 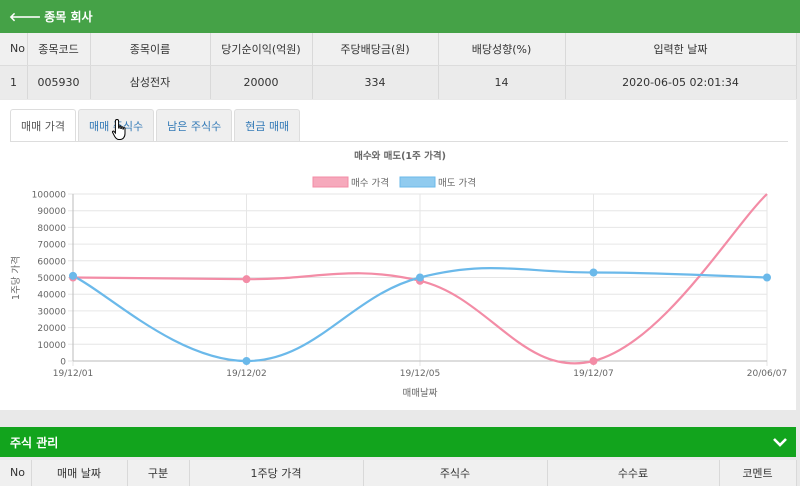 I want to click on stock-table: No 매매 날짜 구분 1주당 가격 주식수 수수료 코멘트, so click(x=398, y=473).